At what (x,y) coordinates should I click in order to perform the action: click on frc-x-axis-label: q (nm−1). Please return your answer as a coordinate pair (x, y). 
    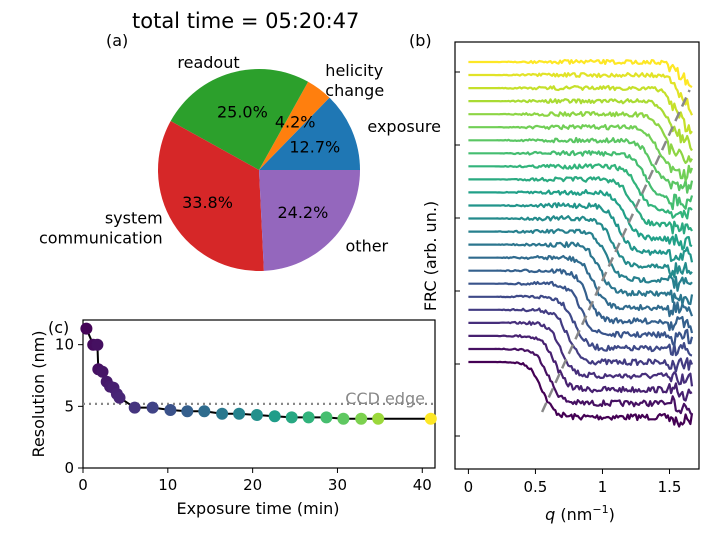
    Looking at the image, I should click on (580, 513).